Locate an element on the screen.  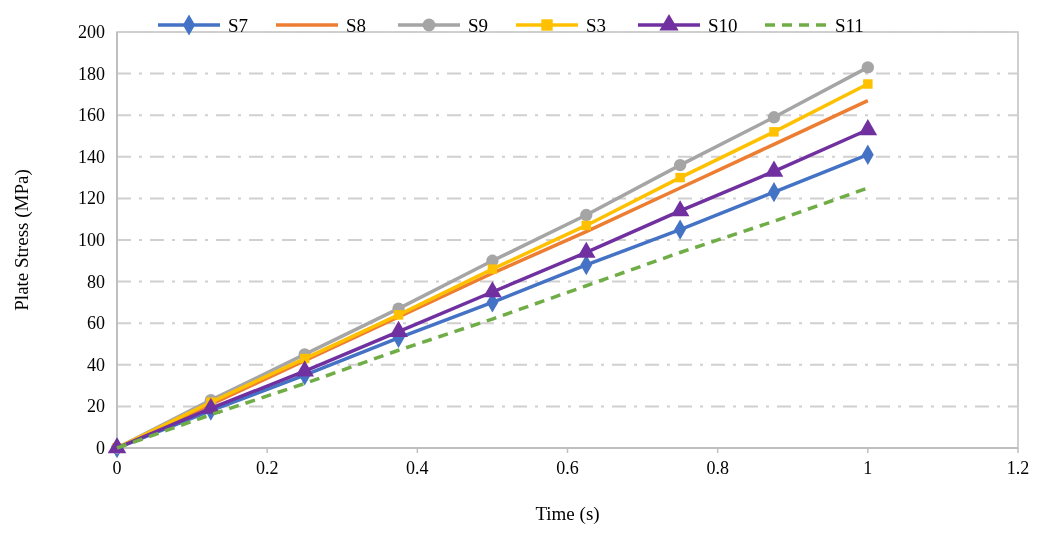
y-tick-label: 180 is located at coordinates (91, 73).